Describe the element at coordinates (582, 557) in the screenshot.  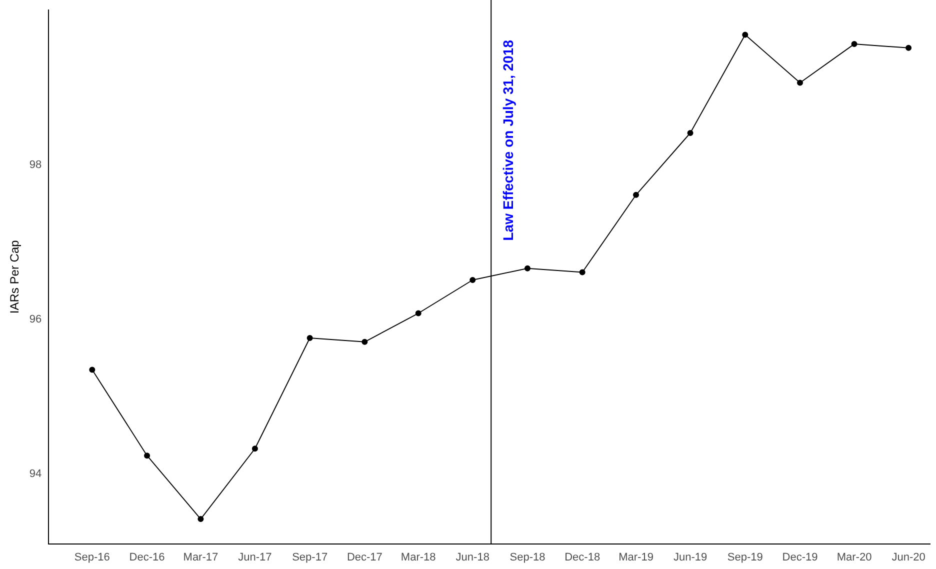
I see `x-tick-label: Dec-18` at that location.